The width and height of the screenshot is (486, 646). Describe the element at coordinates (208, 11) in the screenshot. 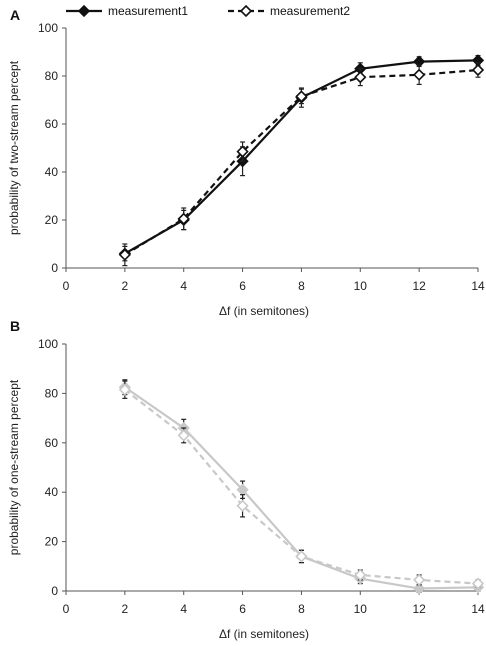

I see `legend: measurement1 measurement2` at that location.